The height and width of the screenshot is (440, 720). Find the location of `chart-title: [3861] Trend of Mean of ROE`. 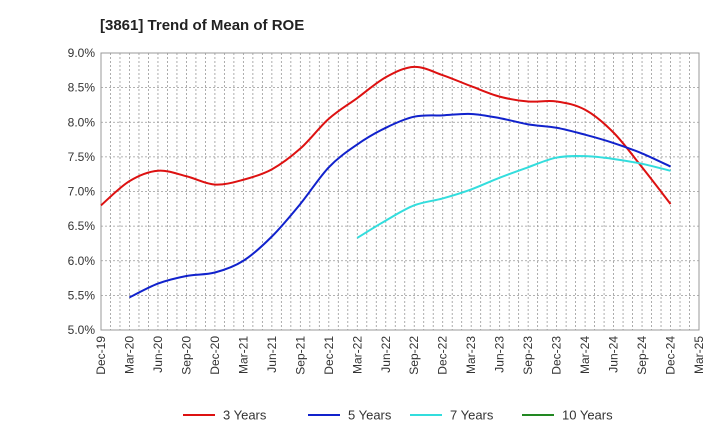

chart-title: [3861] Trend of Mean of ROE is located at coordinates (202, 25).